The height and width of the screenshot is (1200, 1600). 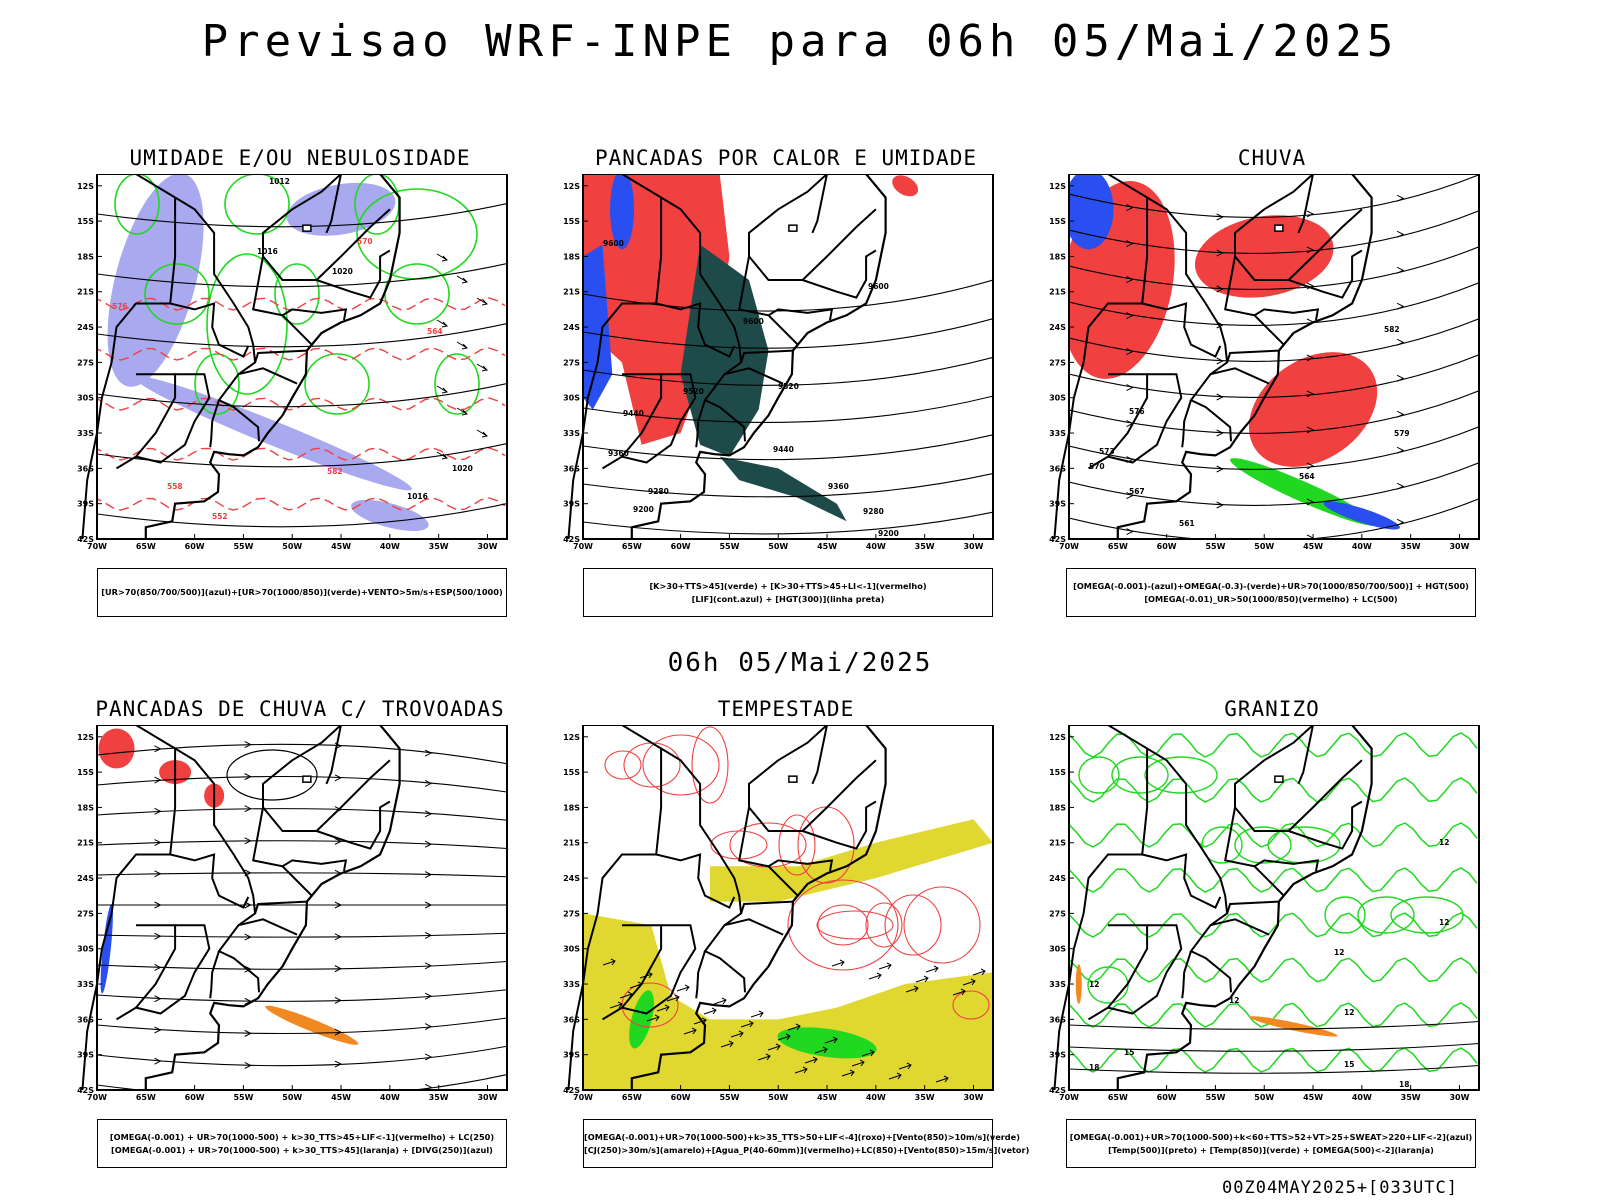 I want to click on contour-label: 9200, so click(x=643, y=509).